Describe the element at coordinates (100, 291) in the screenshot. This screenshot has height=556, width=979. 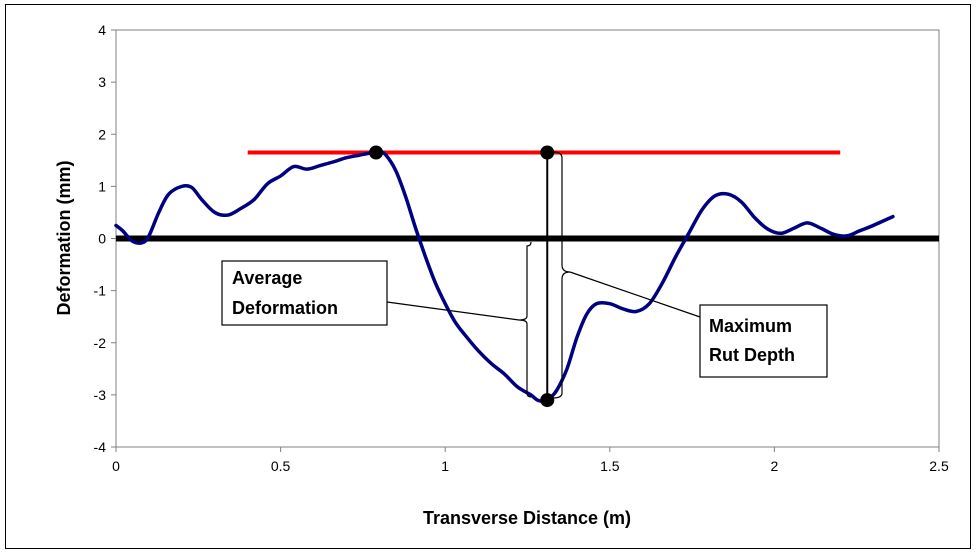
I see `y-tick-label: -1` at that location.